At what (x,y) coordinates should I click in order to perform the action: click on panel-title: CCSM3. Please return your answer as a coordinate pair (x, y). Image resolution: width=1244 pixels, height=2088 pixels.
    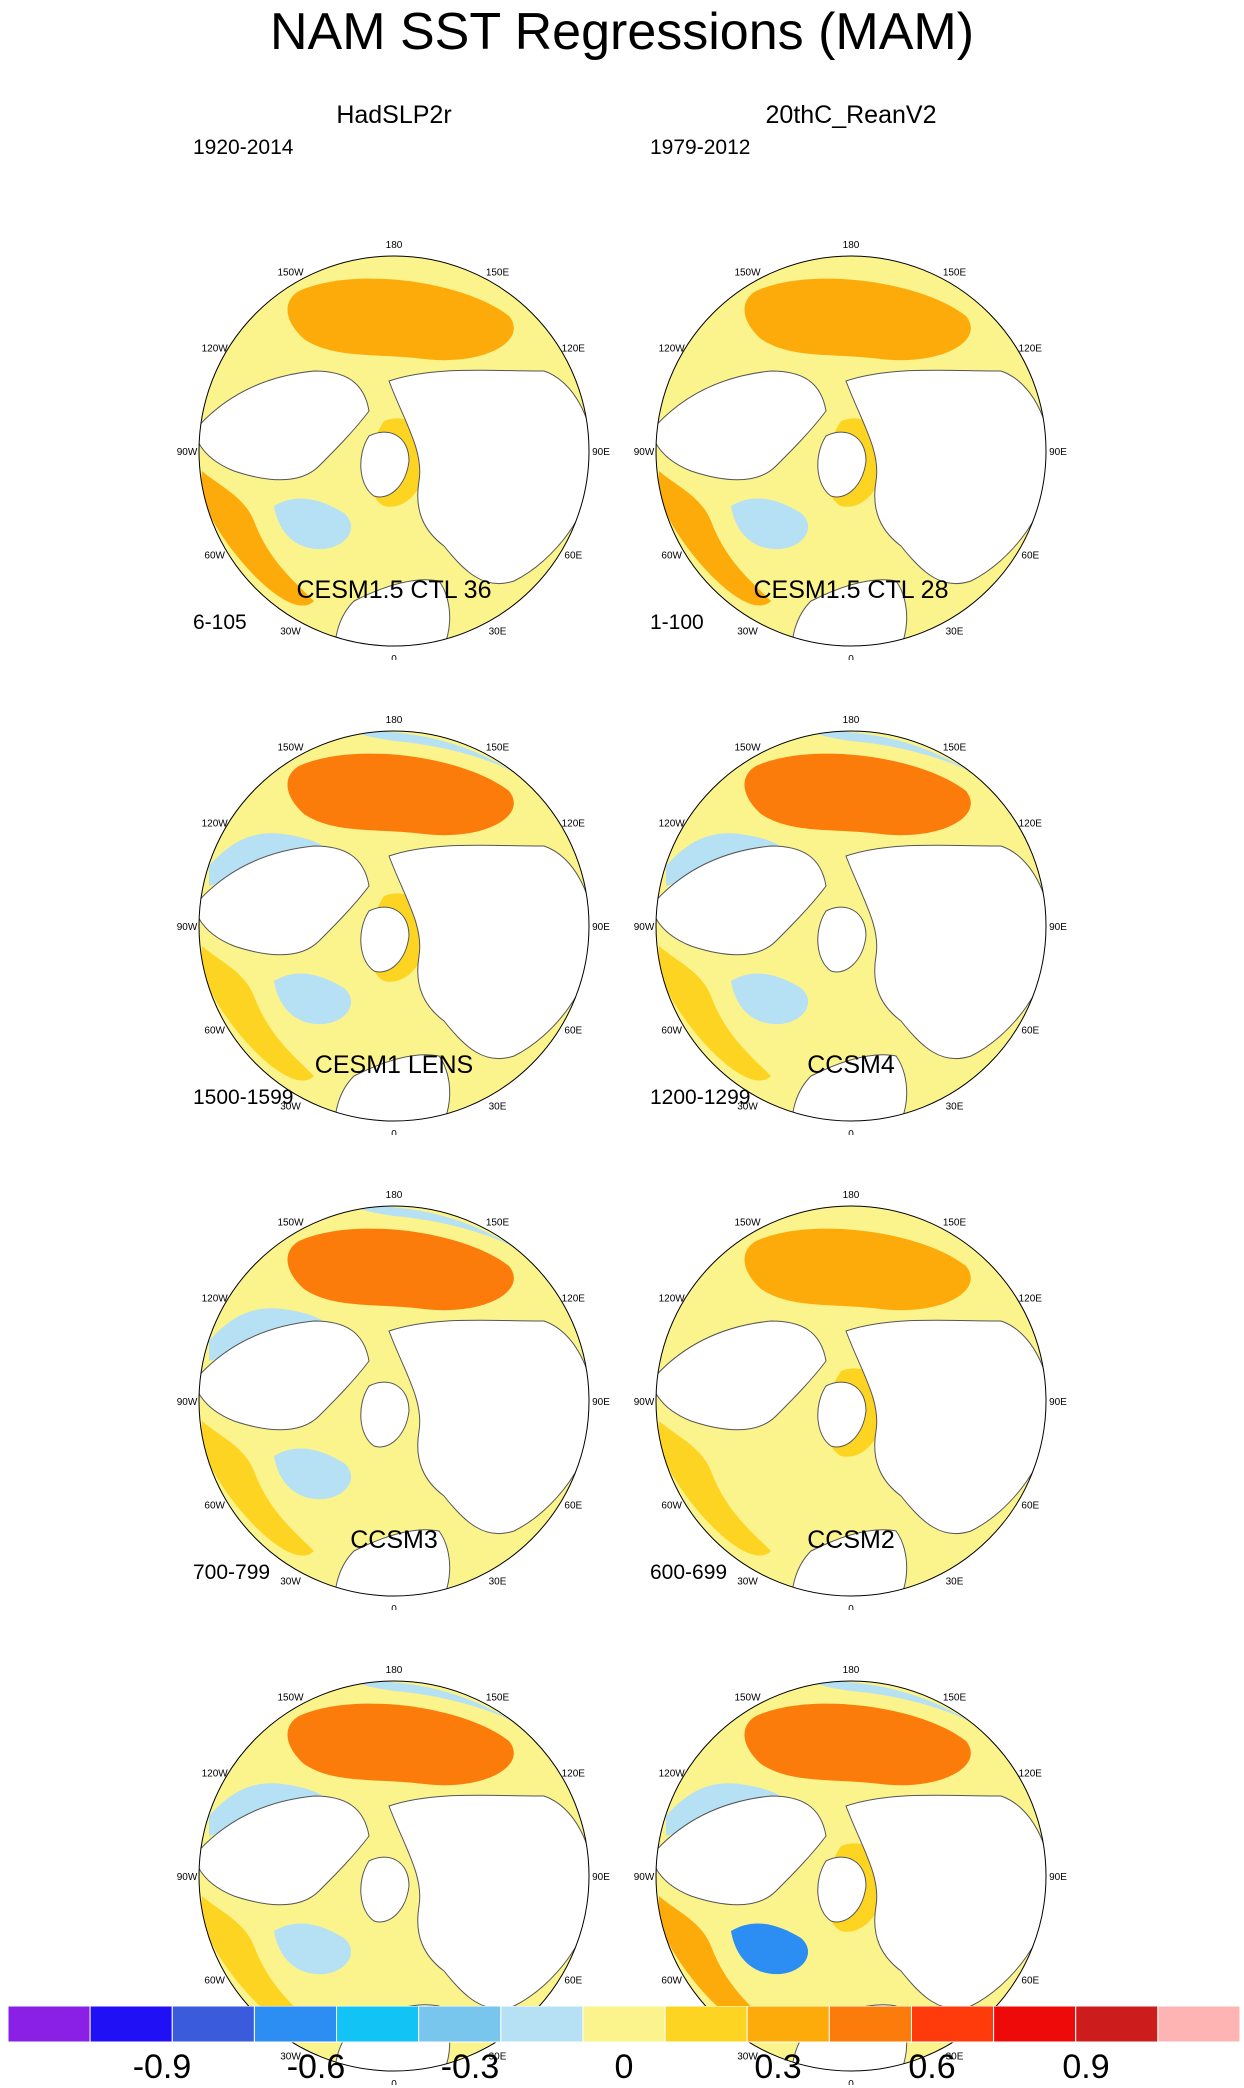
    Looking at the image, I should click on (394, 1540).